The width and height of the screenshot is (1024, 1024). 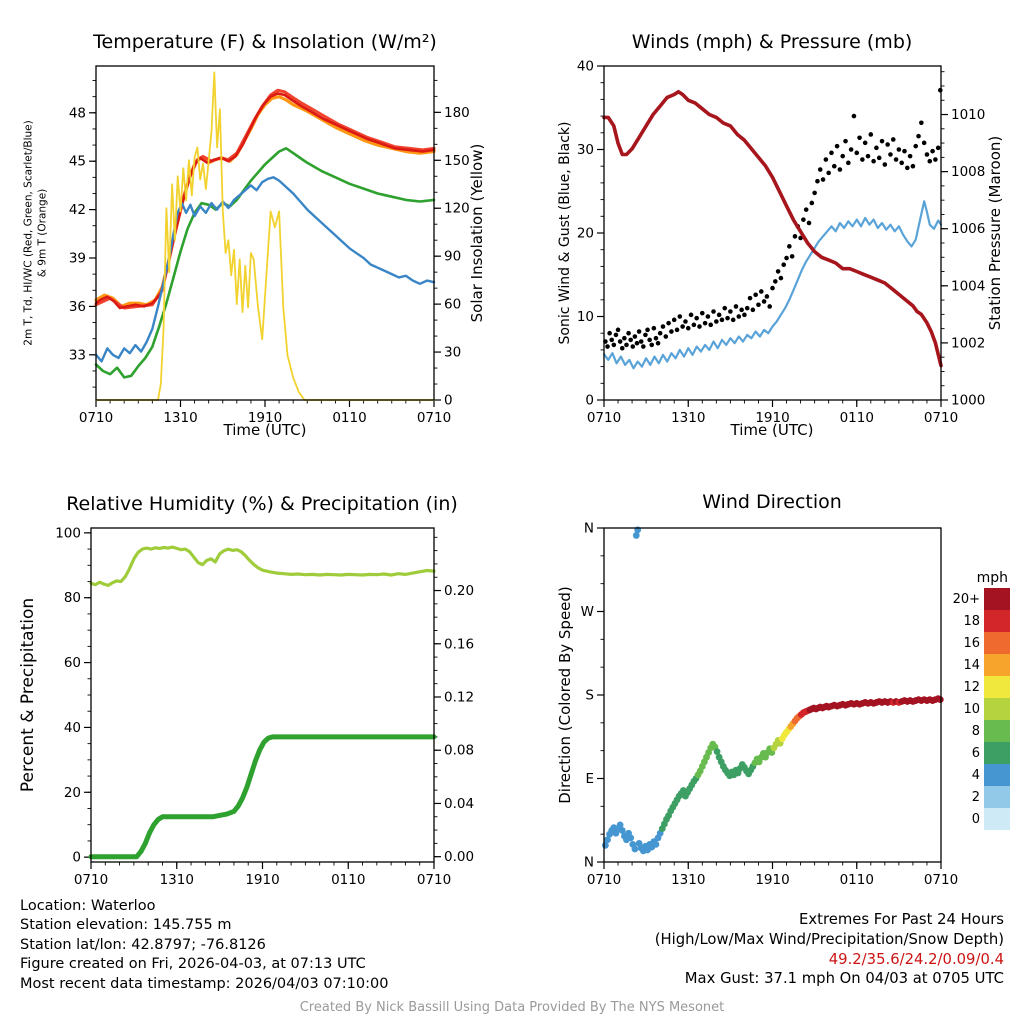 I want to click on svg-text: 0.20, so click(x=459, y=591).